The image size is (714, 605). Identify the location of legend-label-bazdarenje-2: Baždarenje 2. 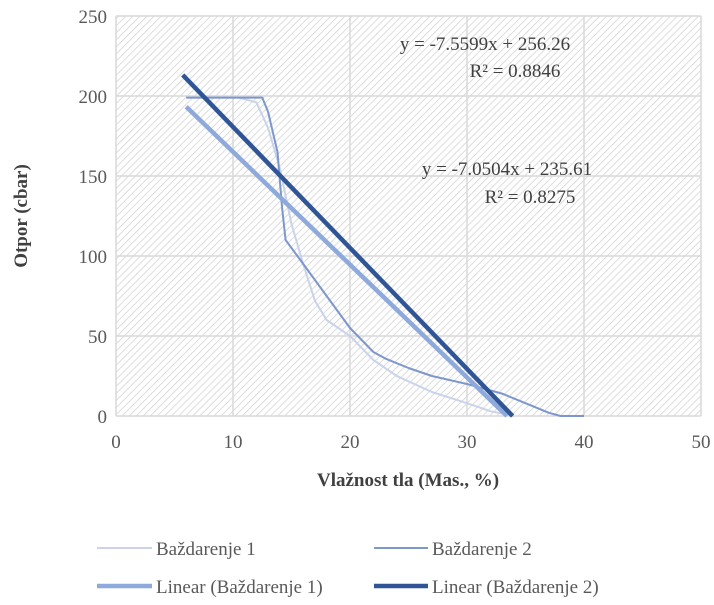
(482, 549).